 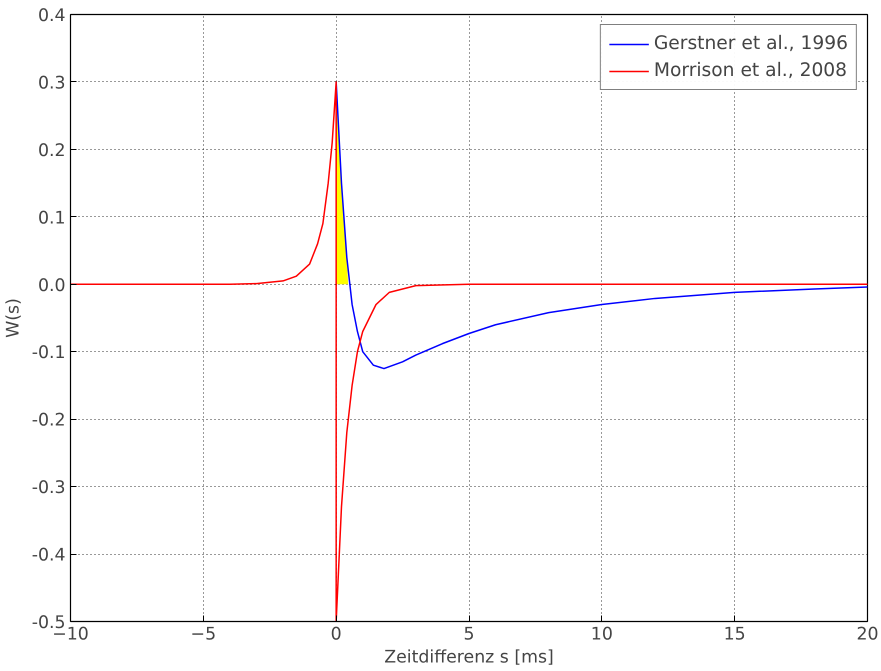 I want to click on y-axis-title: W(s), so click(x=14, y=318).